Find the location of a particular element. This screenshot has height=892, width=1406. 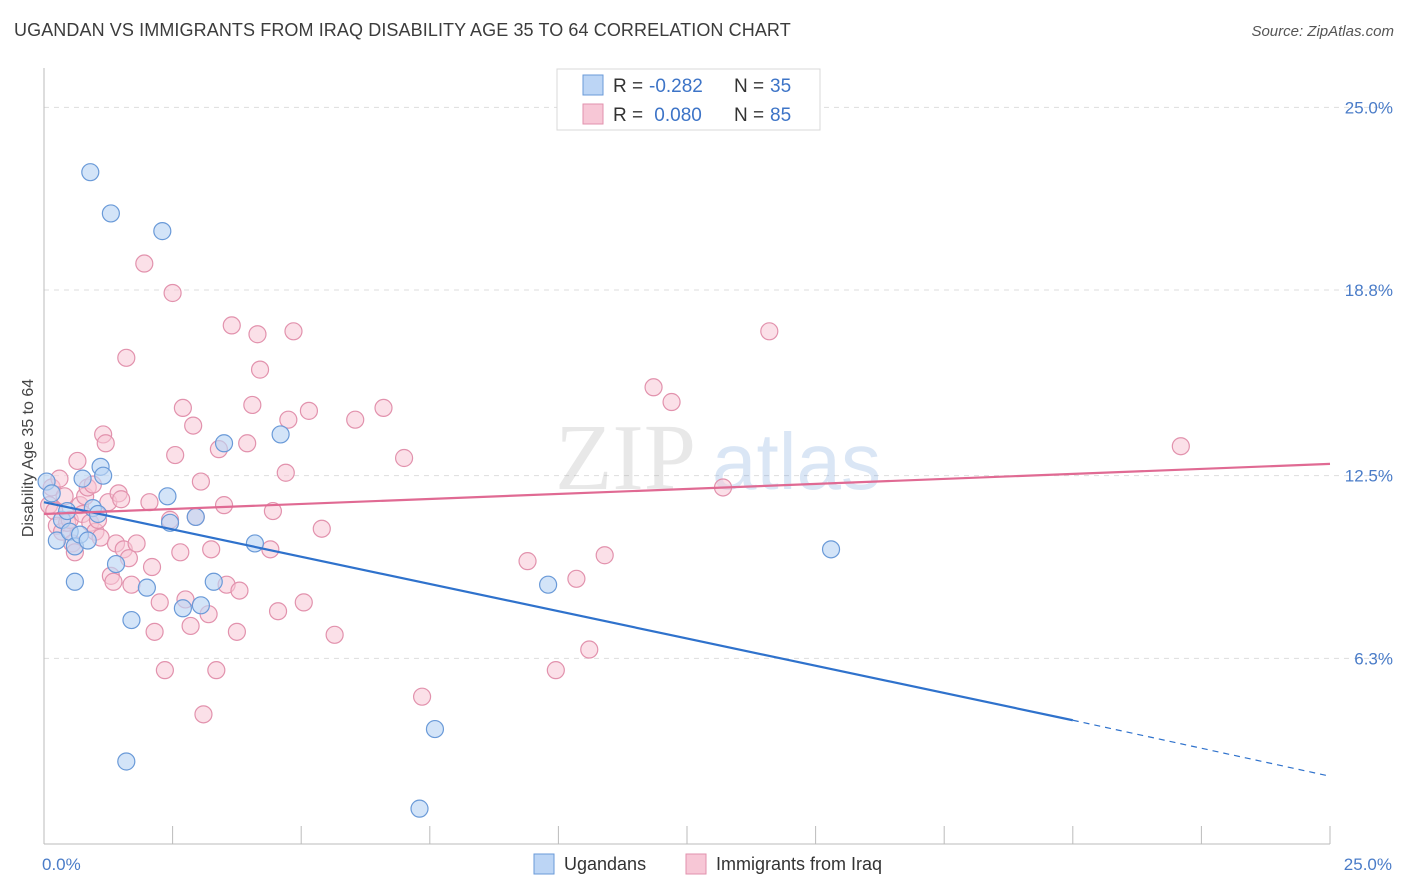

legend-r-value-2: 0.080 is located at coordinates (675, 115).